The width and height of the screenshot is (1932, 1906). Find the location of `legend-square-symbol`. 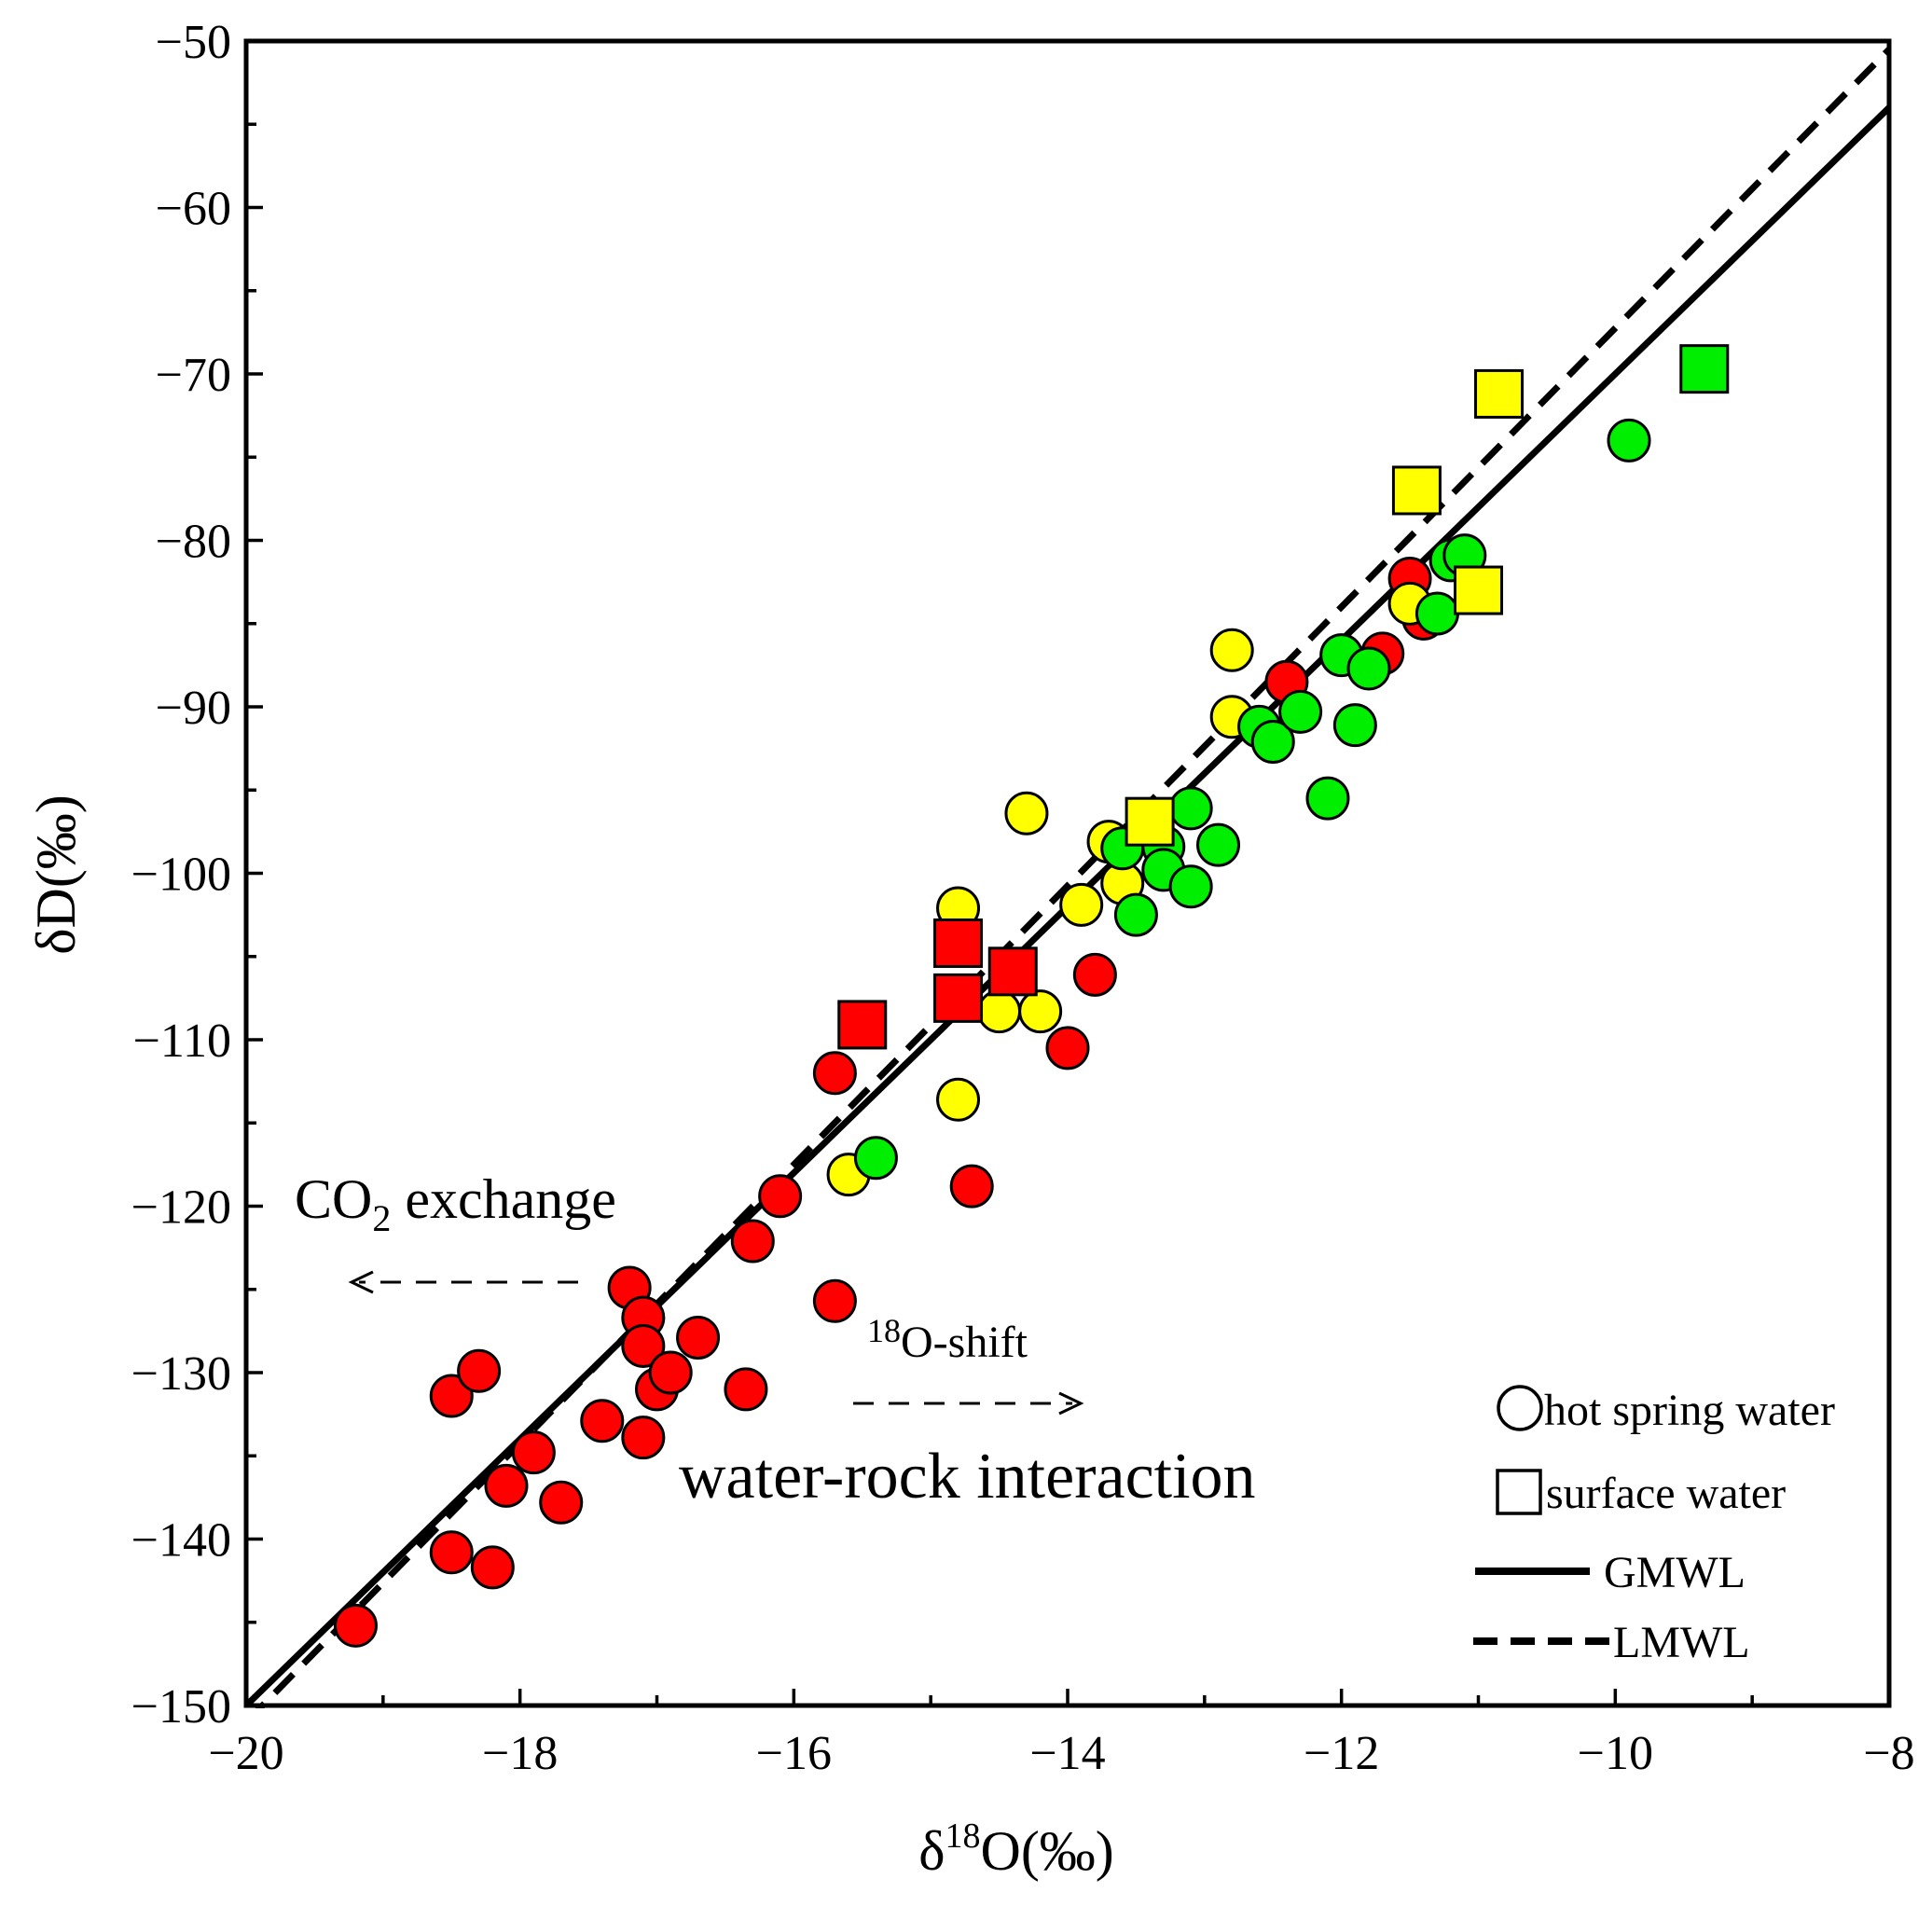

legend-square-symbol is located at coordinates (1519, 1492).